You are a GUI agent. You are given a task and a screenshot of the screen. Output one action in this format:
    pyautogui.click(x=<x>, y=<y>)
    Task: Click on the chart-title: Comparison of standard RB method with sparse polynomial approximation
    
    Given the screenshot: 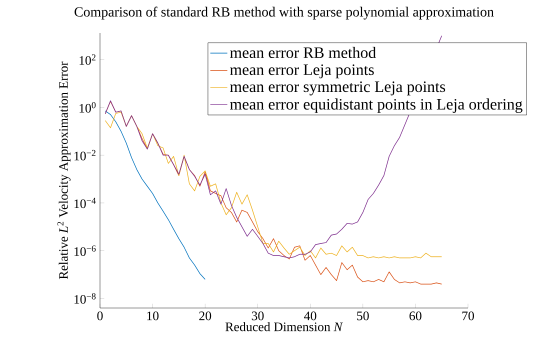 What is the action you would take?
    pyautogui.click(x=284, y=13)
    